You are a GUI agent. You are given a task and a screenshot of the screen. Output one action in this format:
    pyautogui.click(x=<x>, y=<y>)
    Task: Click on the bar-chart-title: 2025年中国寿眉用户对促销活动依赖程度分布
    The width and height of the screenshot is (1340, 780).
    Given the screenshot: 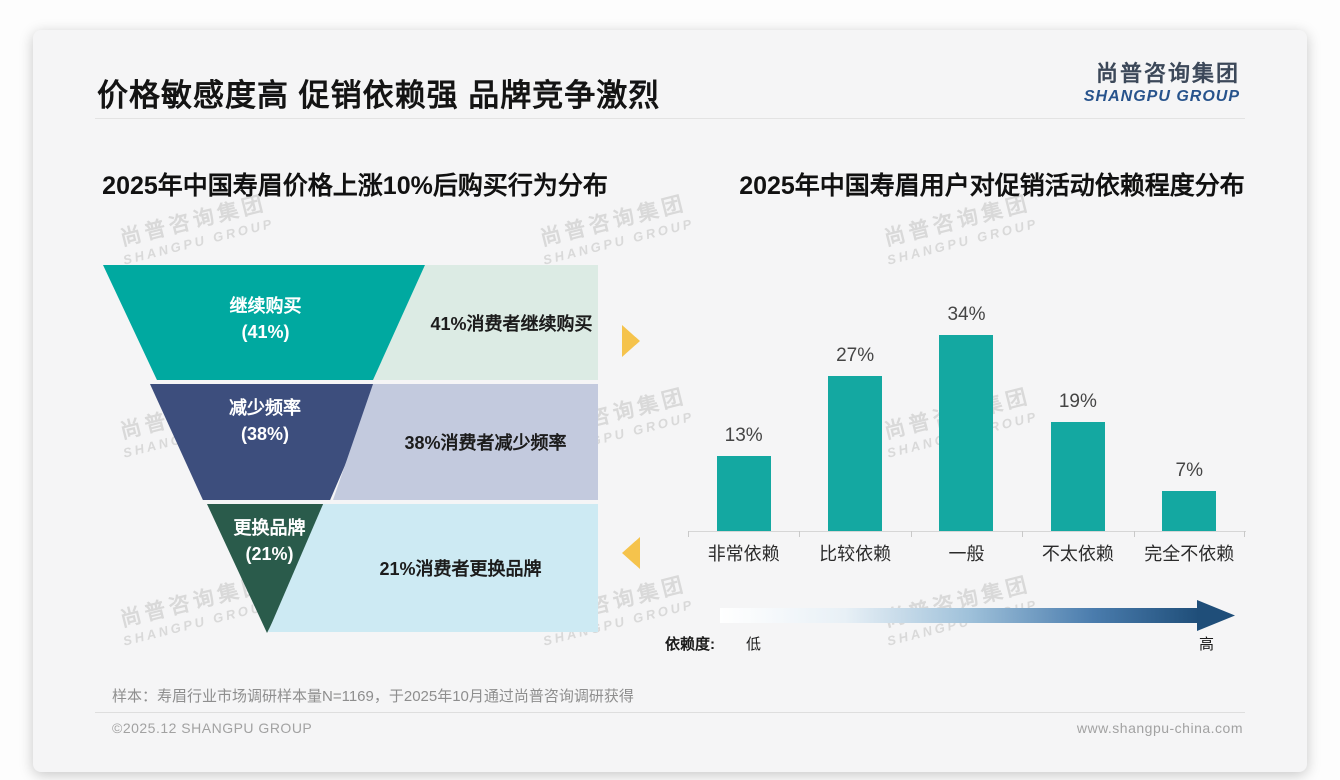 What is the action you would take?
    pyautogui.click(x=992, y=186)
    